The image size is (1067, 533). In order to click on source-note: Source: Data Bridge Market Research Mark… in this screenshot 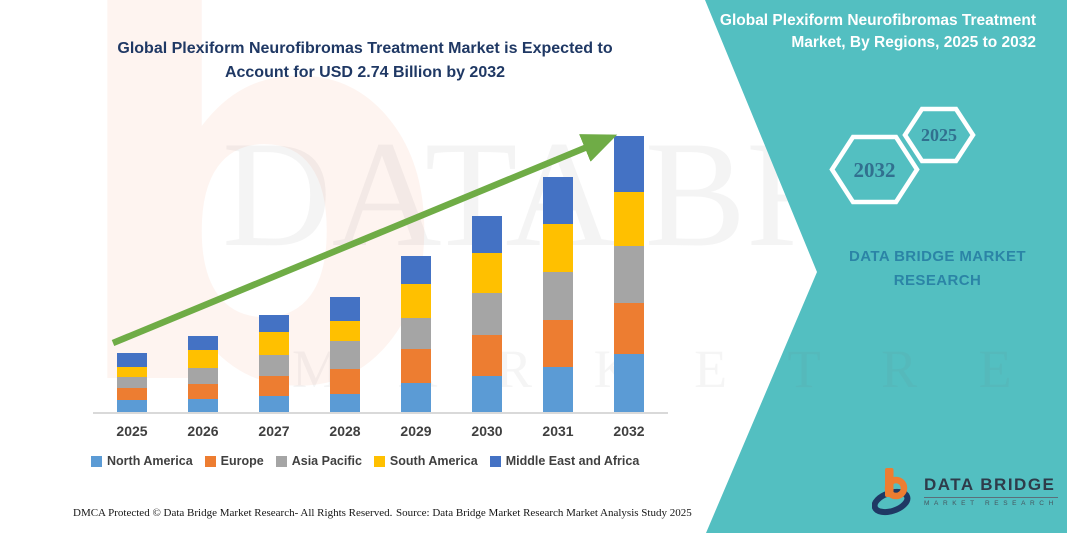, I will do `click(544, 513)`.